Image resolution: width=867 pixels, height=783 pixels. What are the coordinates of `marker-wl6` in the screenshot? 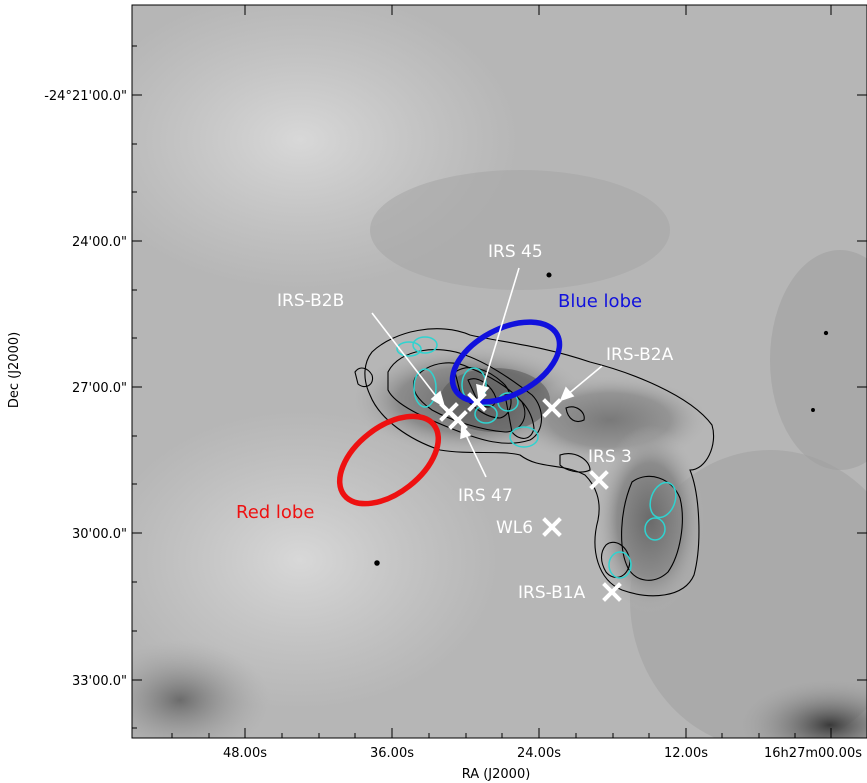 It's located at (552, 527).